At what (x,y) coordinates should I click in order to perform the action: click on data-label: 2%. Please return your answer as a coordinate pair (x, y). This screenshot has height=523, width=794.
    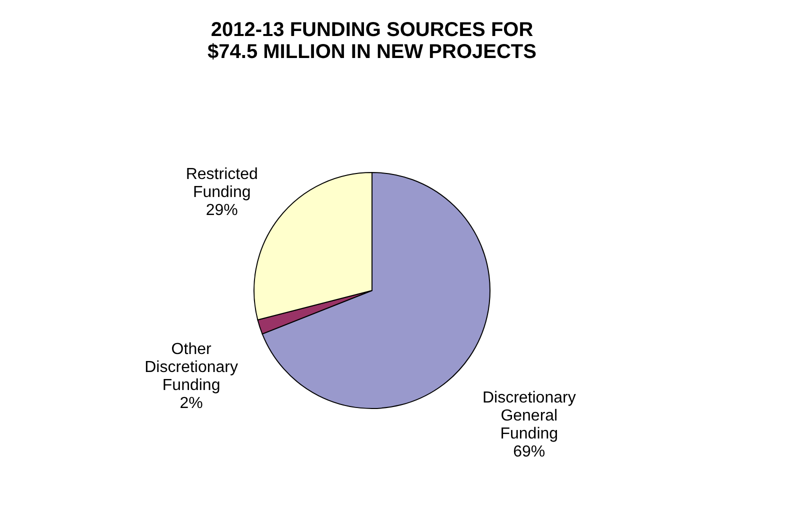
    Looking at the image, I should click on (191, 403).